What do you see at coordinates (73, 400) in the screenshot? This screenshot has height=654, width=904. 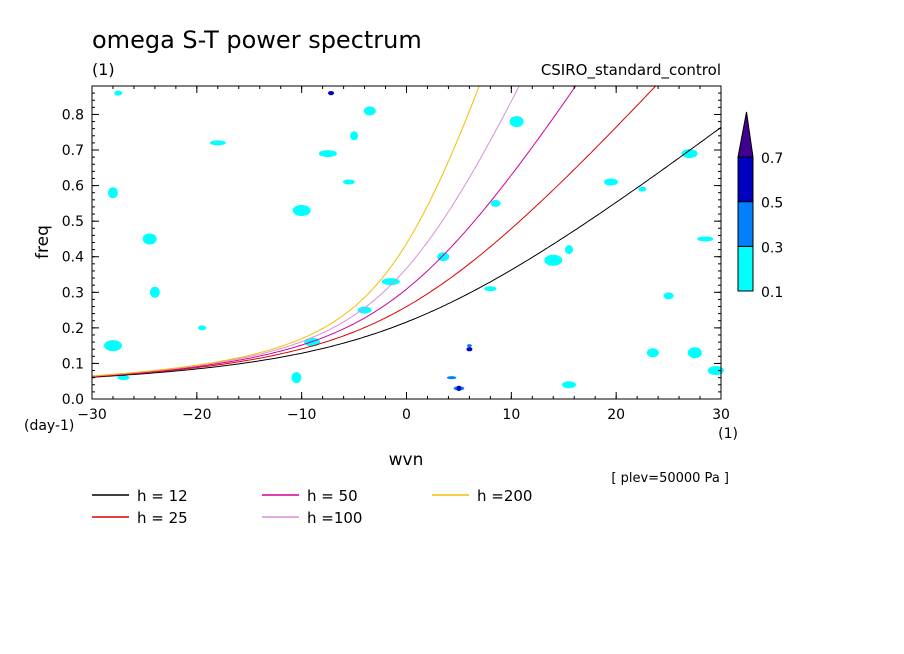 I see `y-tick-label: 0.0` at bounding box center [73, 400].